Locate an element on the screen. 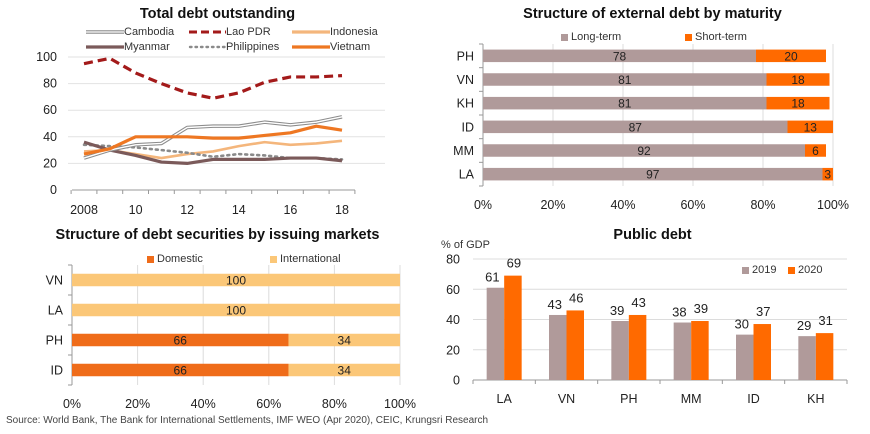 The image size is (870, 434). legend-item: Cambodia is located at coordinates (130, 32).